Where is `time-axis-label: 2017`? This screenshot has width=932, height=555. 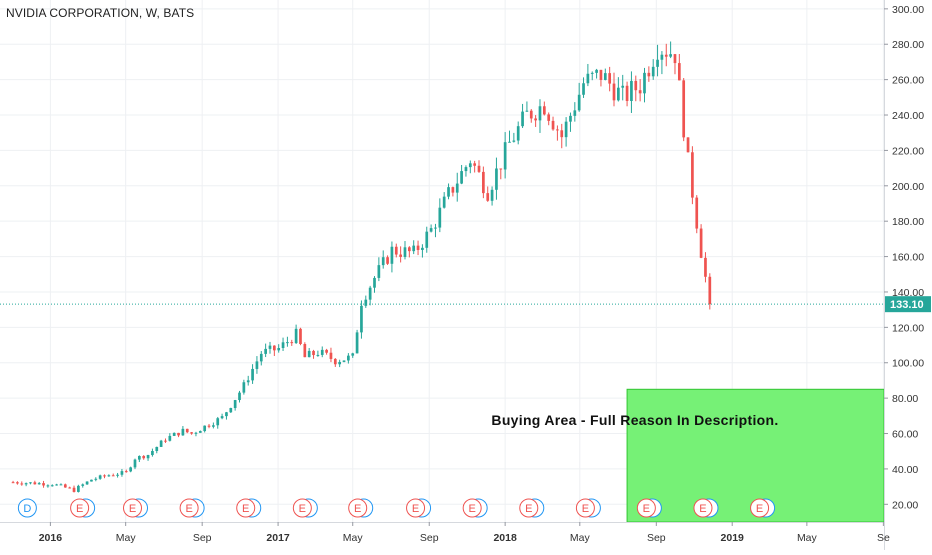
time-axis-label: 2017 is located at coordinates (278, 538).